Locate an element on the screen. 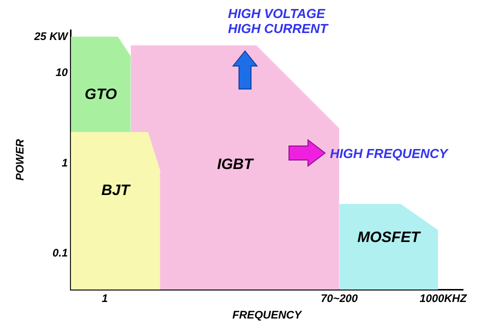 The image size is (503, 327). y-axis-title: POWER is located at coordinates (20, 159).